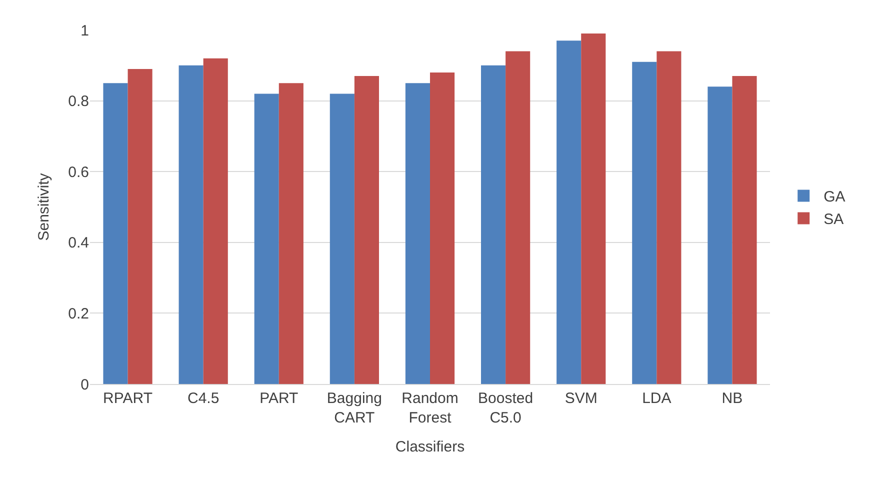  I want to click on x-tick-label: Boosted C5.0, so click(506, 408).